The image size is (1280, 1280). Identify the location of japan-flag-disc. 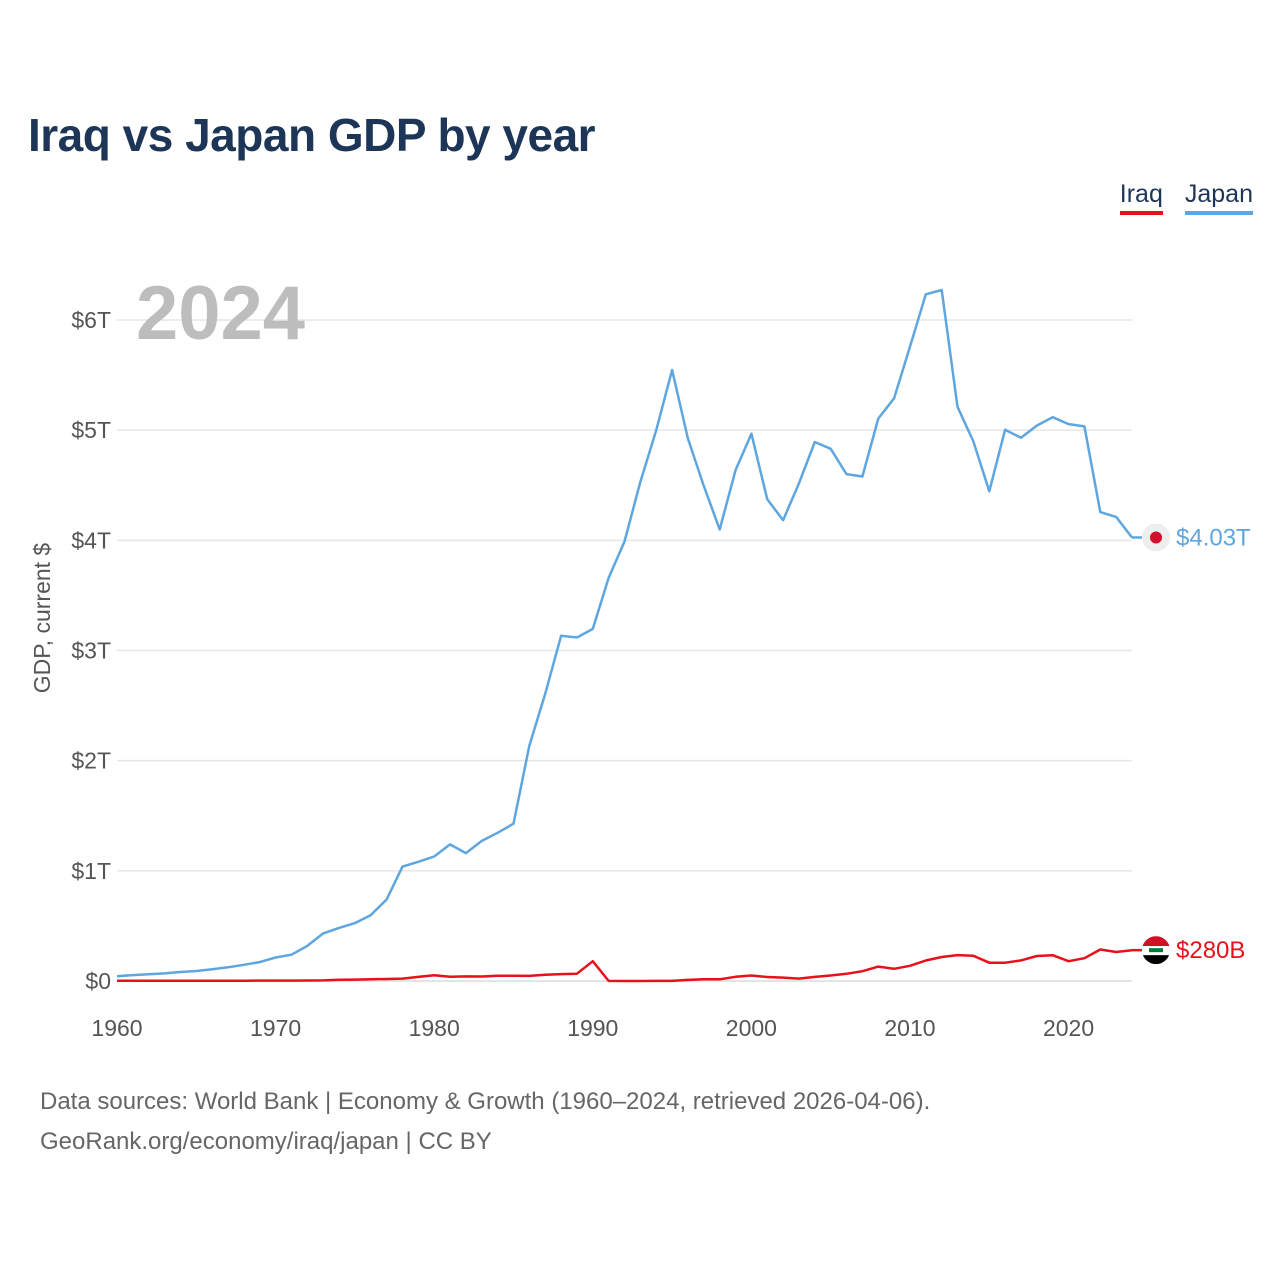
(1156, 537).